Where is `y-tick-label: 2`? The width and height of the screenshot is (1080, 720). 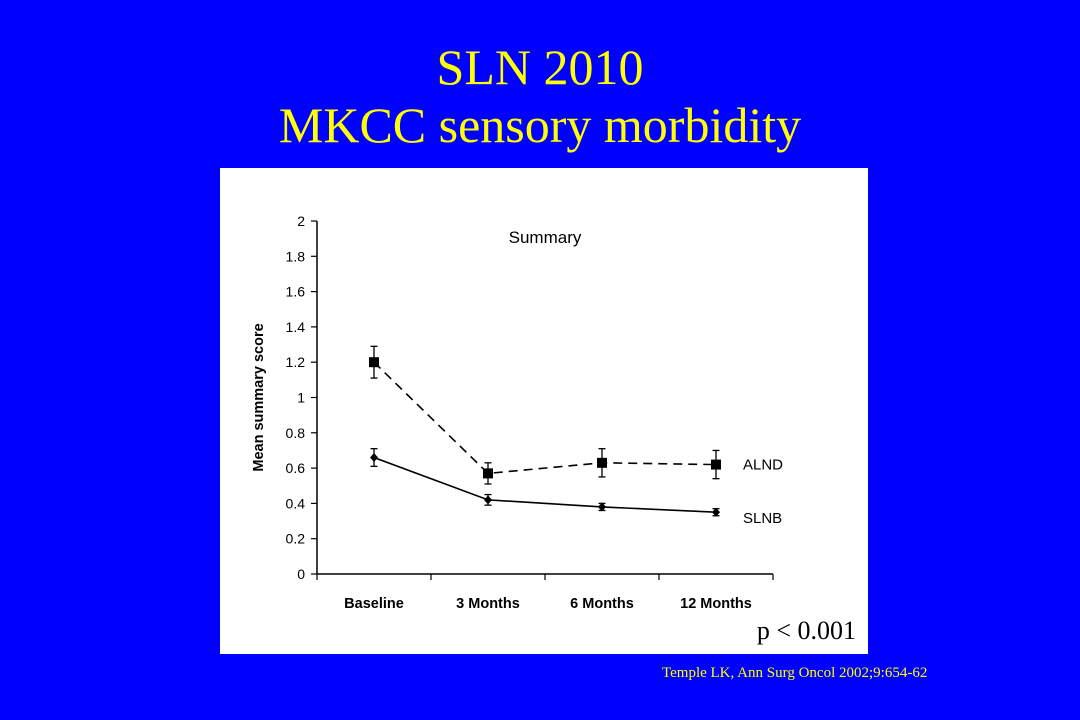
y-tick-label: 2 is located at coordinates (301, 221).